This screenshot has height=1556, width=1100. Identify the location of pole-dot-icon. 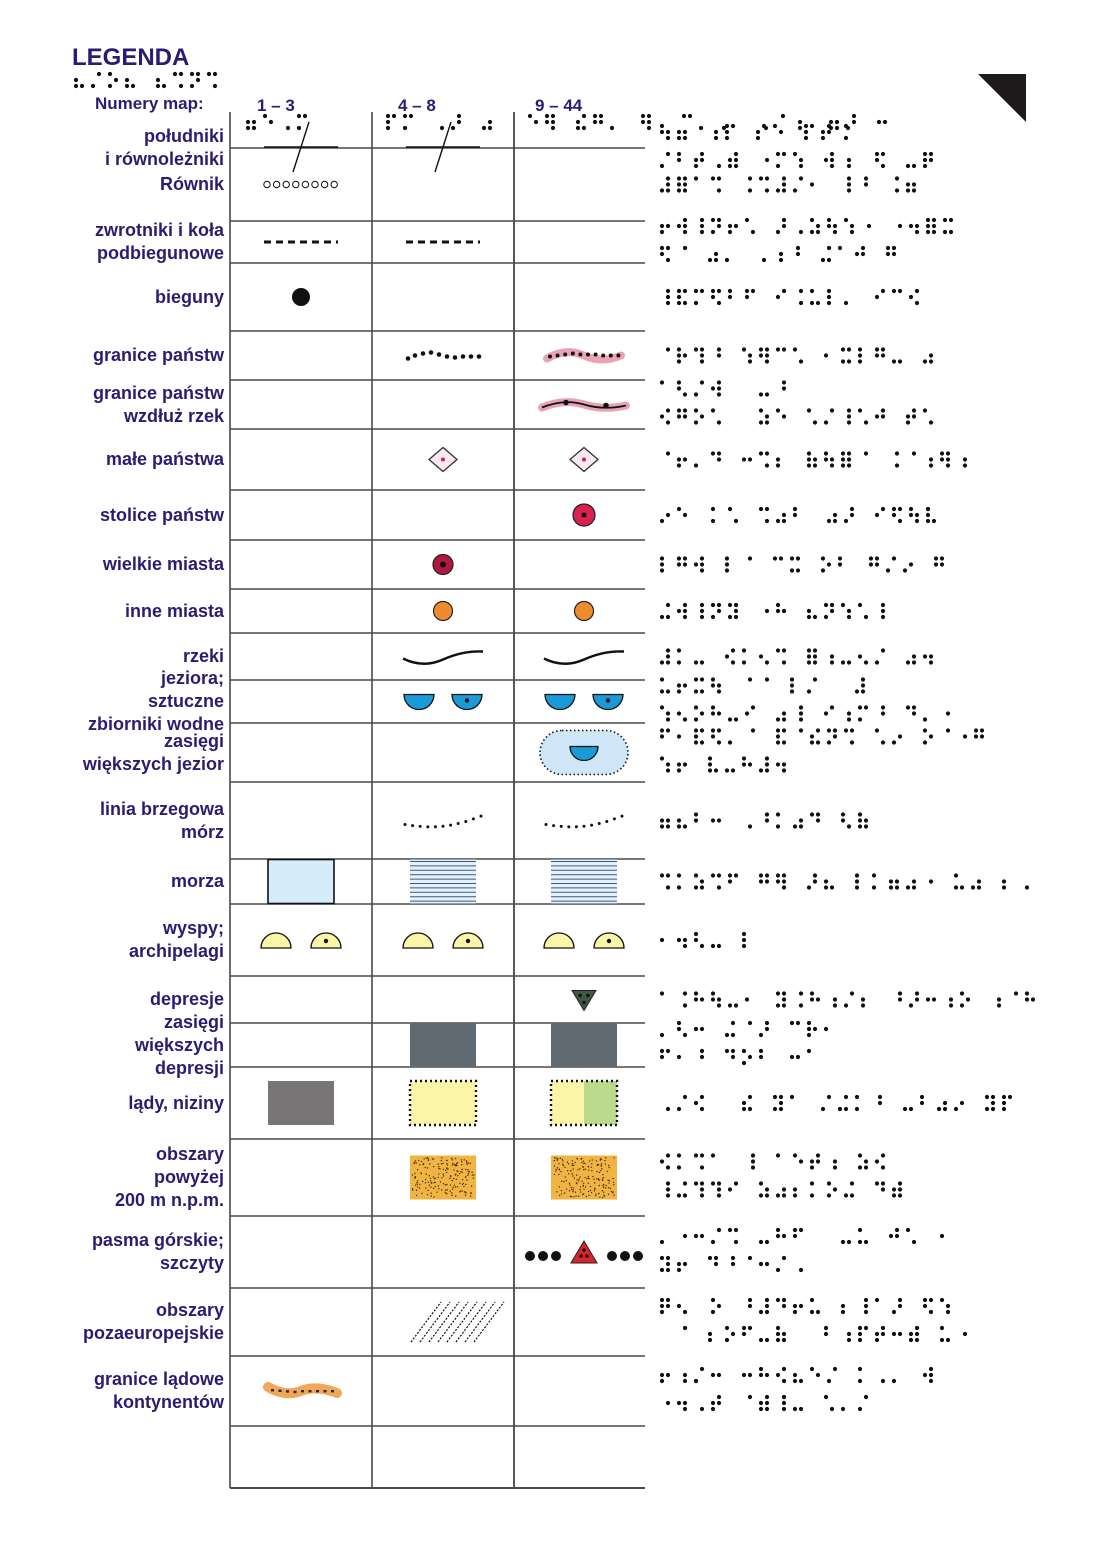
(301, 297).